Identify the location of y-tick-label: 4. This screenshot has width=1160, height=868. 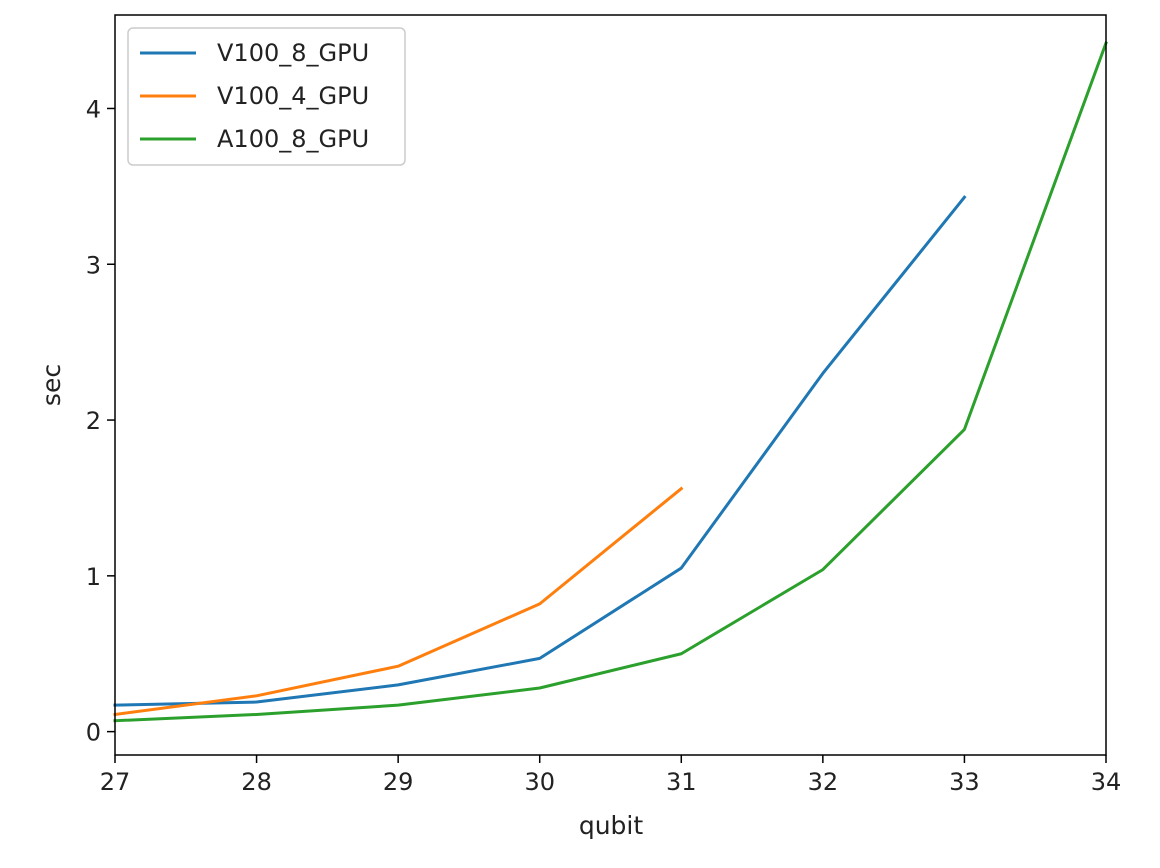
(93, 109).